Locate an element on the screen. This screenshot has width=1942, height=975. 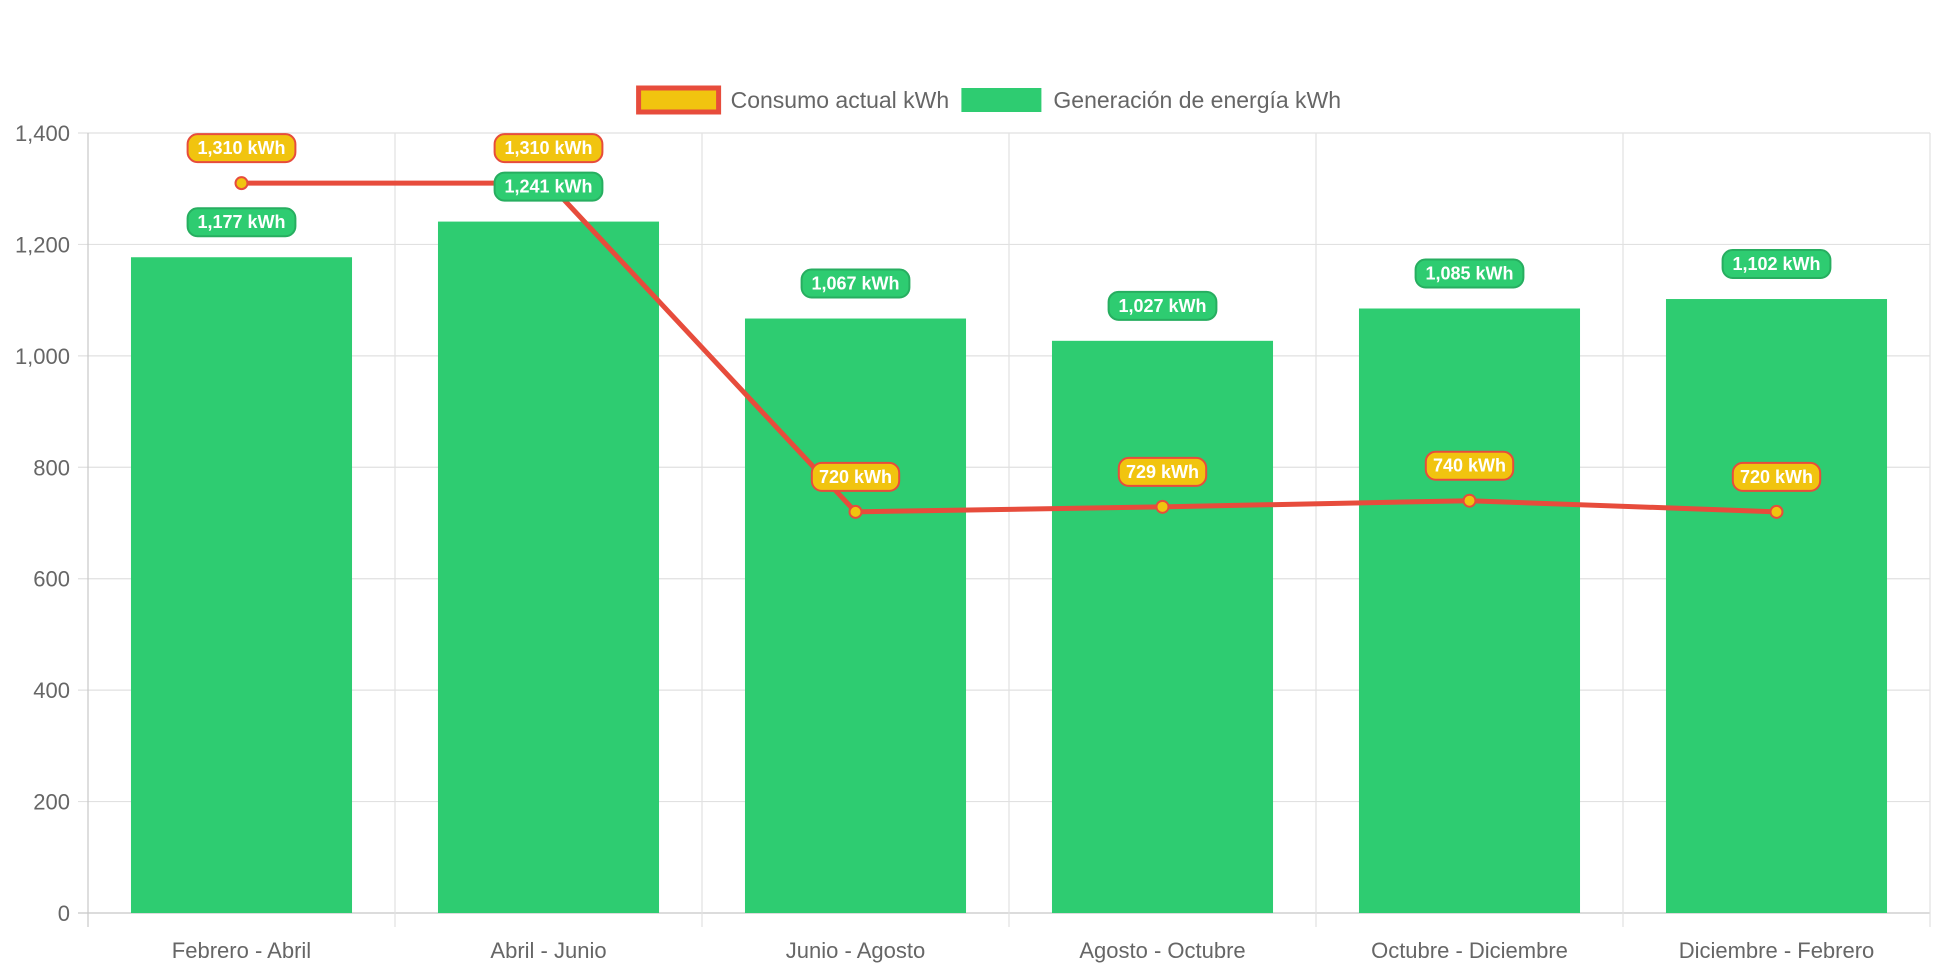
x-tick-label: Abril - Junio is located at coordinates (548, 950).